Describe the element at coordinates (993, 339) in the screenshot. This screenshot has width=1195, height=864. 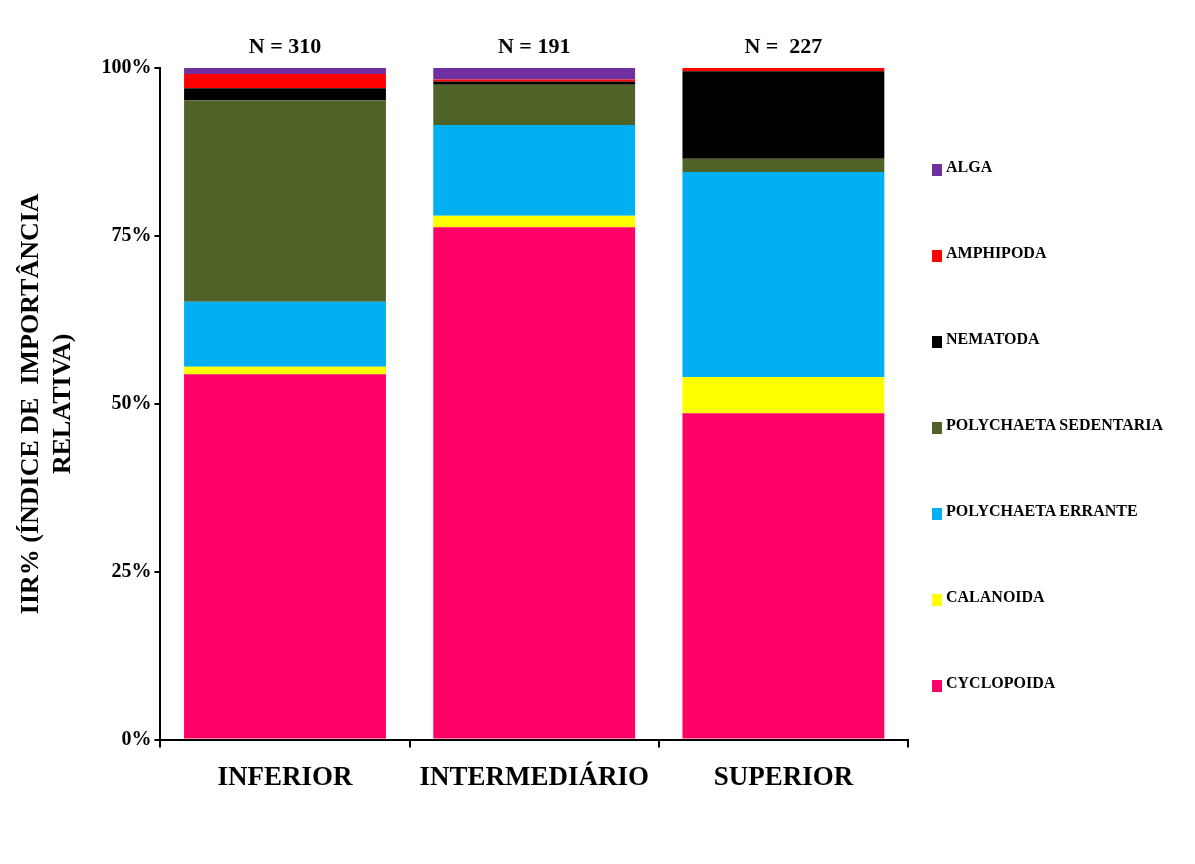
I see `legend-label: NEMATODA` at that location.